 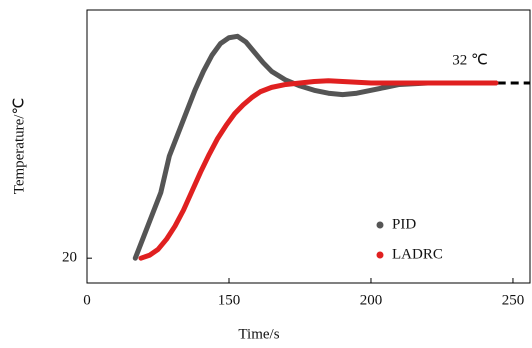 I want to click on x-tick-label: 250, so click(x=513, y=300).